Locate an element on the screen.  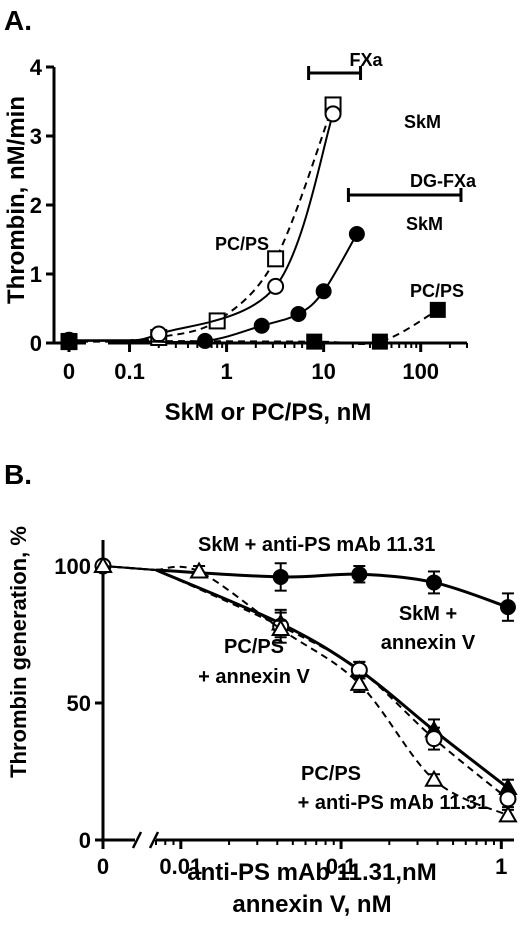
panel-a-x-tick-label: 10 is located at coordinates (323, 371).